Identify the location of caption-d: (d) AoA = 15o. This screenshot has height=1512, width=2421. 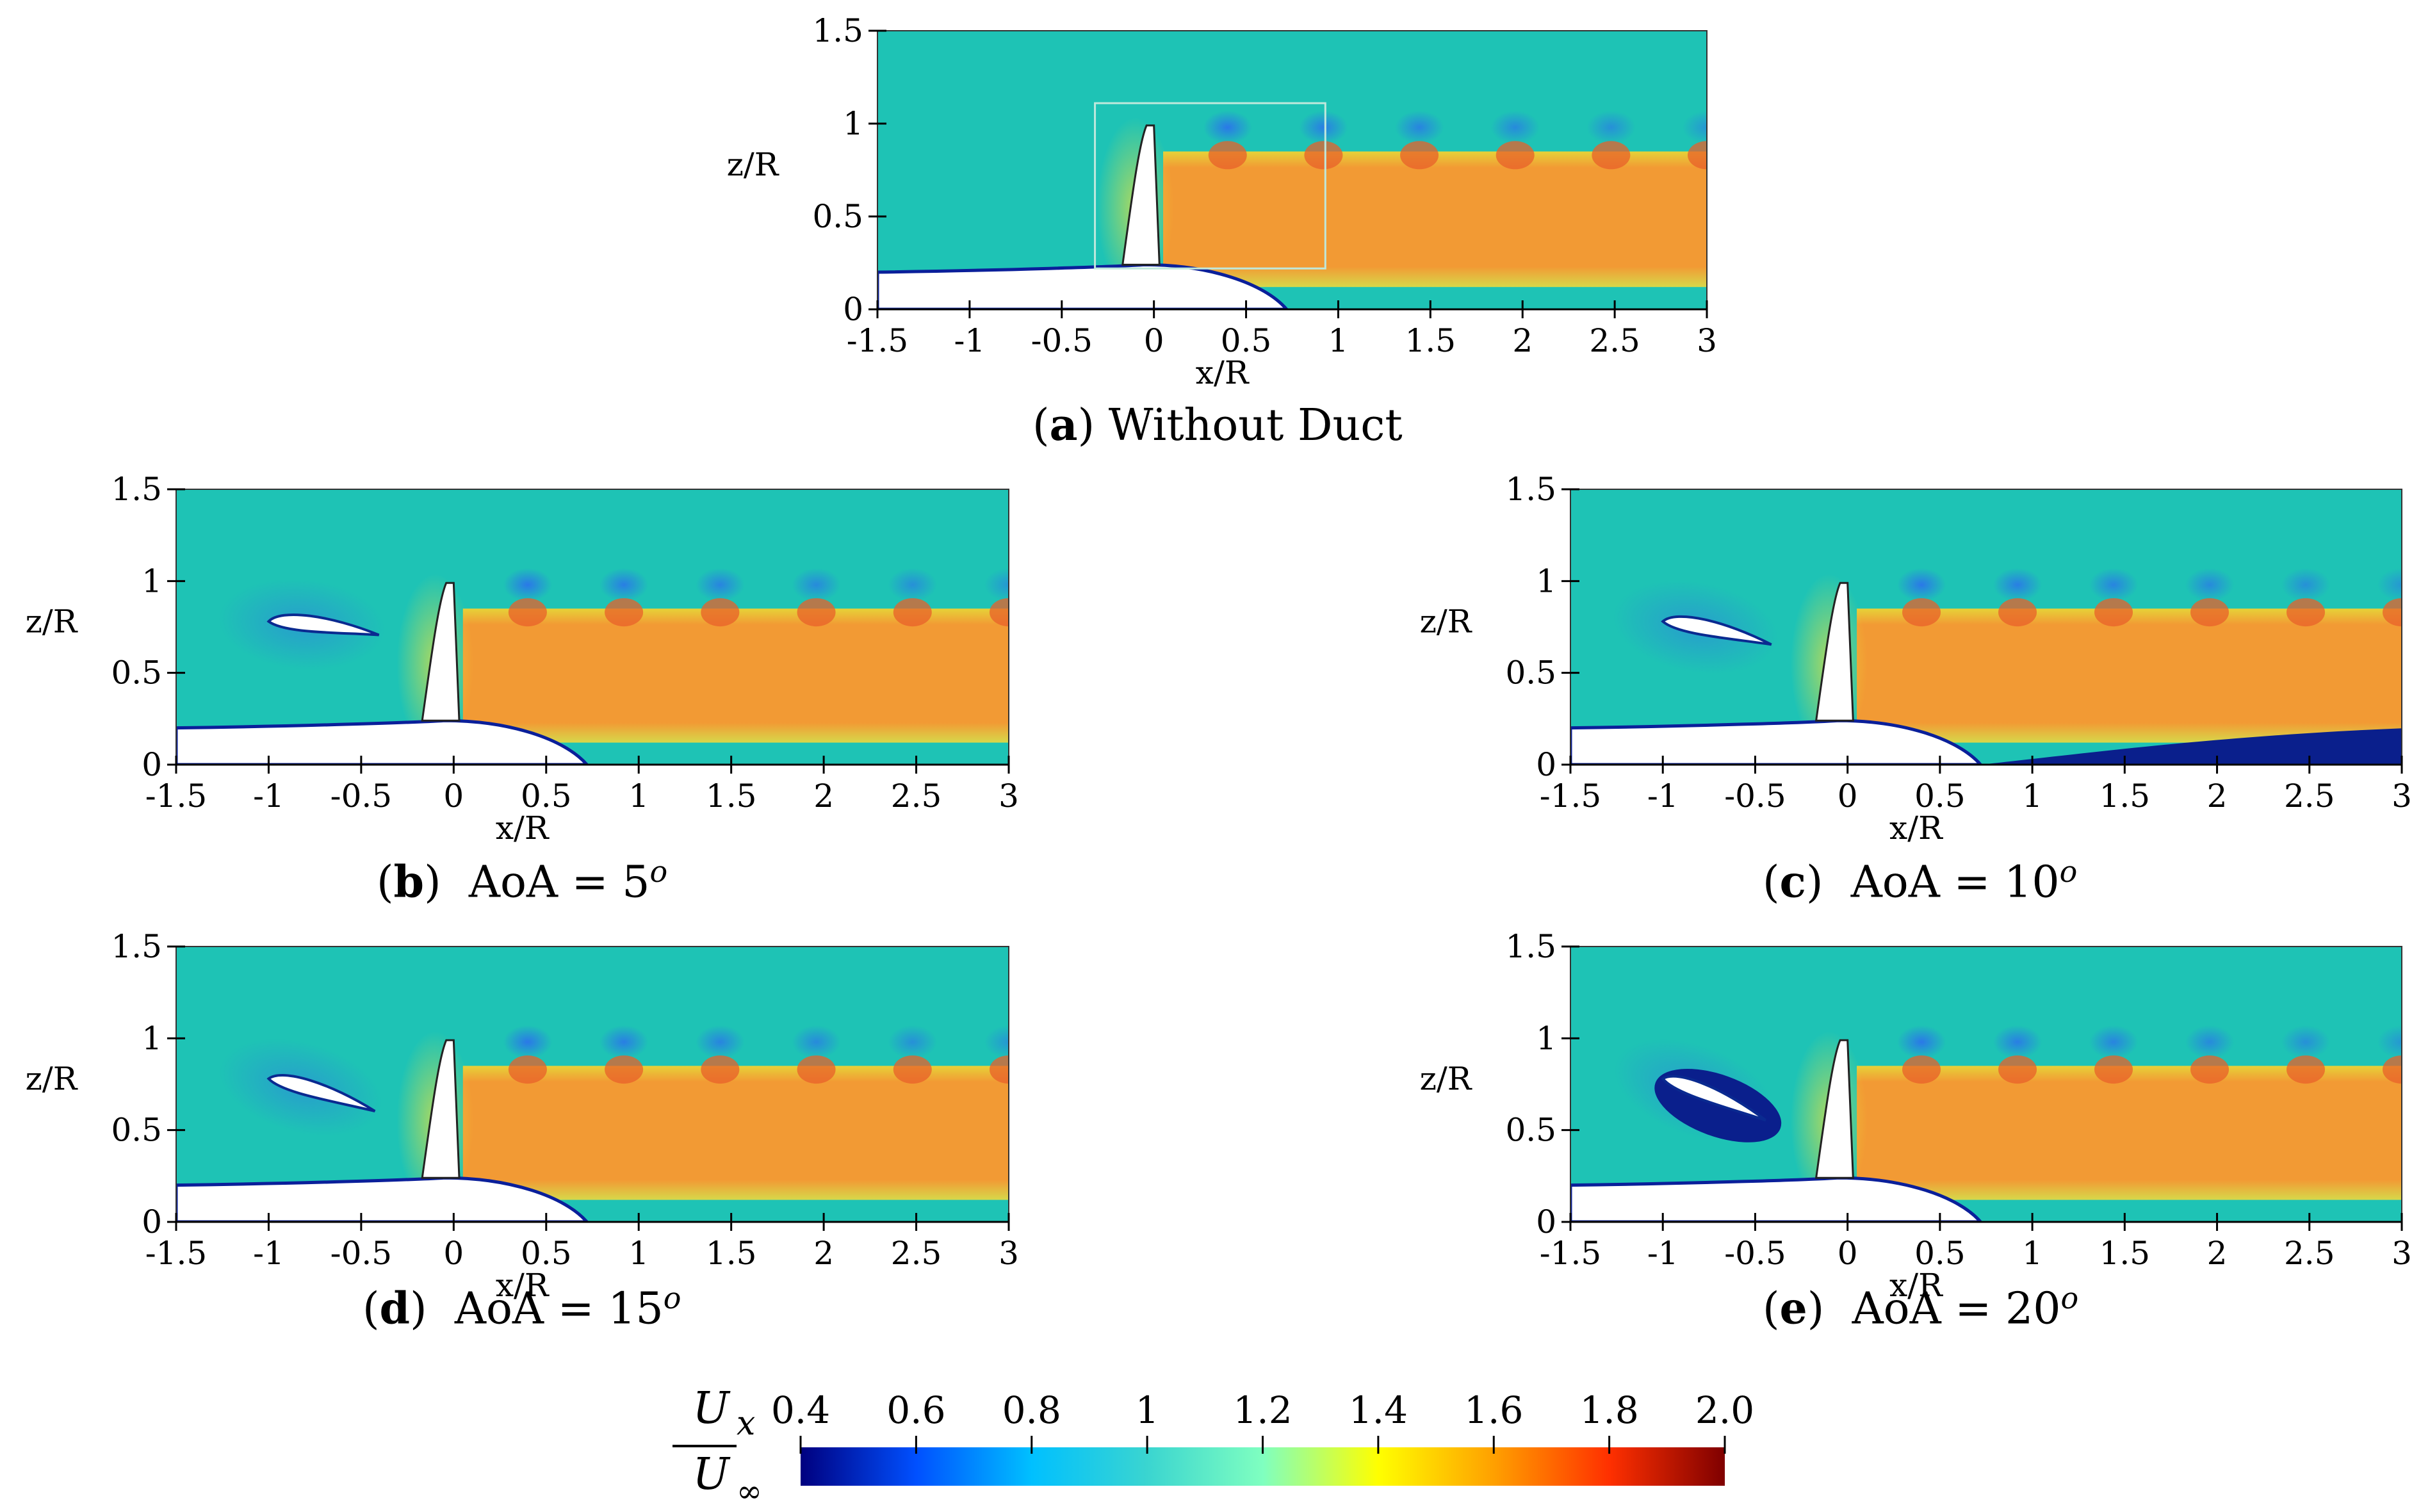
(522, 1308).